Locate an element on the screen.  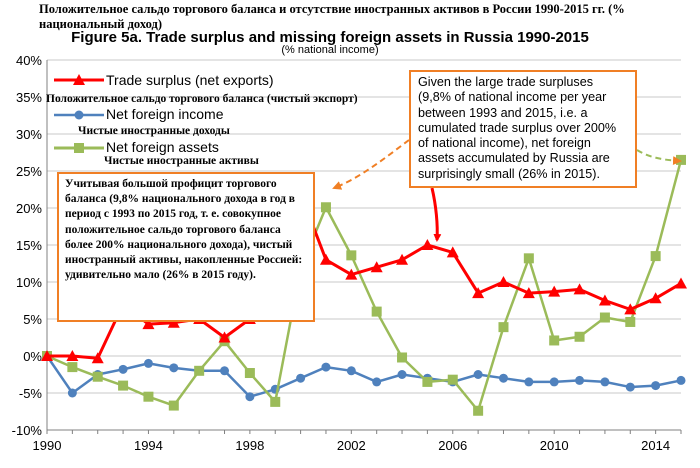
y-tick-label: 15% is located at coordinates (29, 245).